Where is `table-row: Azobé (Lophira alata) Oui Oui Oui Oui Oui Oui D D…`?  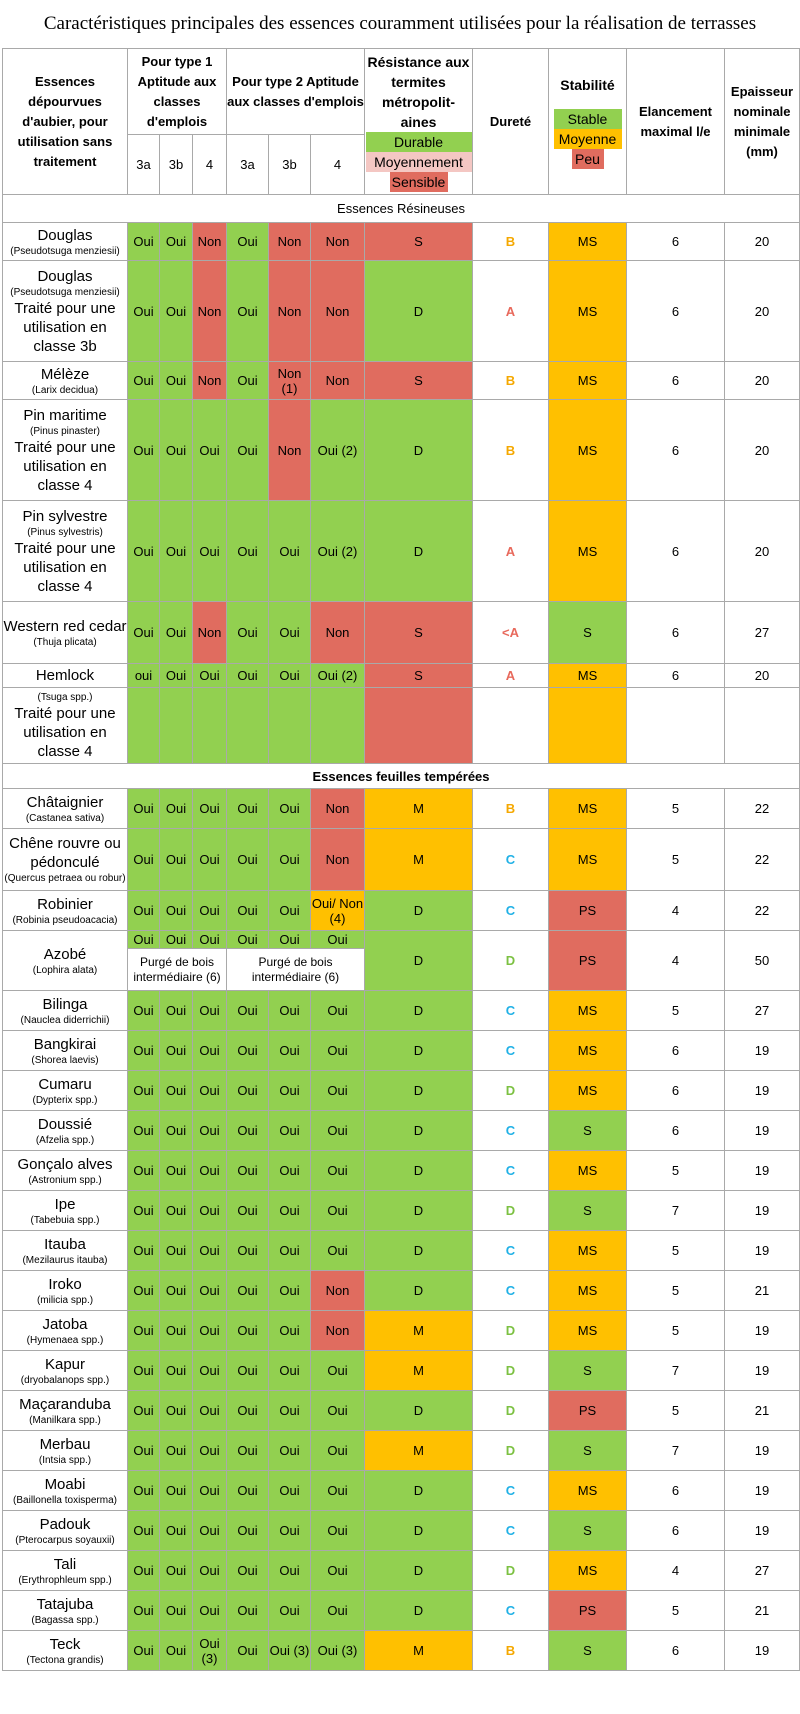
table-row: Azobé (Lophira alata) Oui Oui Oui Oui Oui Oui D D… is located at coordinates (401, 960).